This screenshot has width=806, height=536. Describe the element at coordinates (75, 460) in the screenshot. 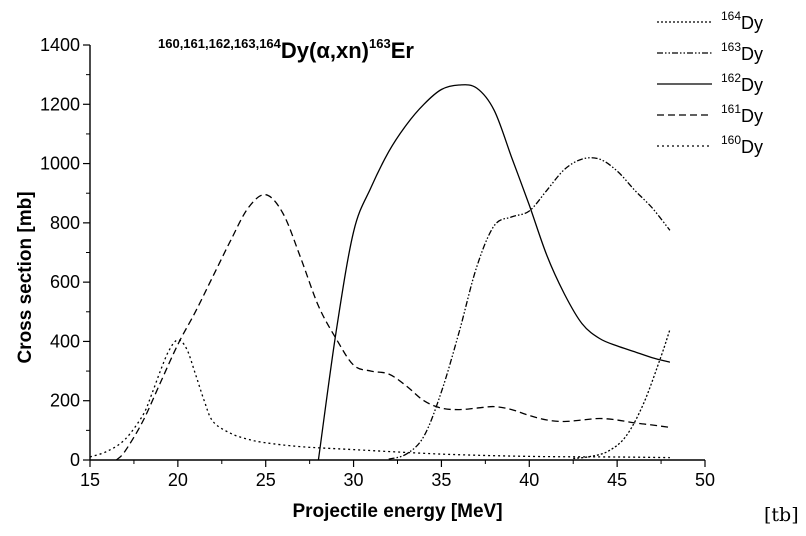

I see `y-tick-label: 0` at that location.